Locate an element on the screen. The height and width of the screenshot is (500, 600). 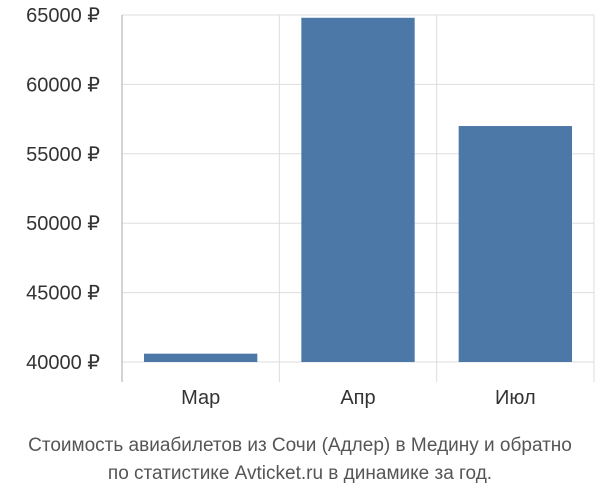
x-tick-label: Апр is located at coordinates (357, 398).